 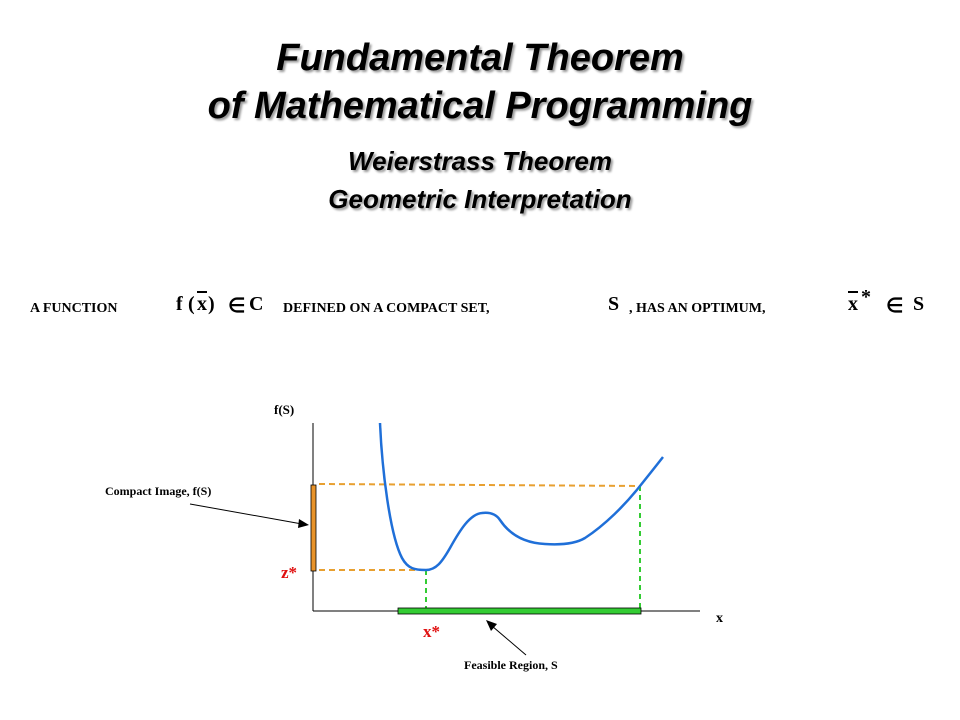 What do you see at coordinates (509, 640) in the screenshot?
I see `feasible-region-arrow-line` at bounding box center [509, 640].